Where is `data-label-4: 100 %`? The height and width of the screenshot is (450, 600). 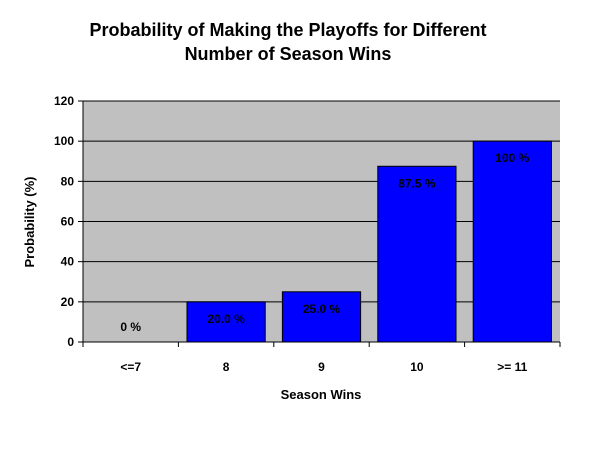
data-label-4: 100 % is located at coordinates (512, 158).